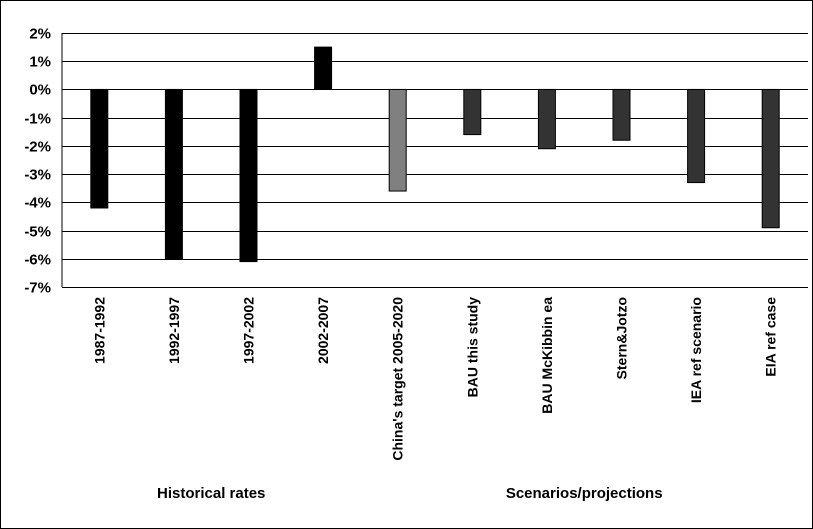  What do you see at coordinates (40, 90) in the screenshot?
I see `y-tick-label: 0%` at bounding box center [40, 90].